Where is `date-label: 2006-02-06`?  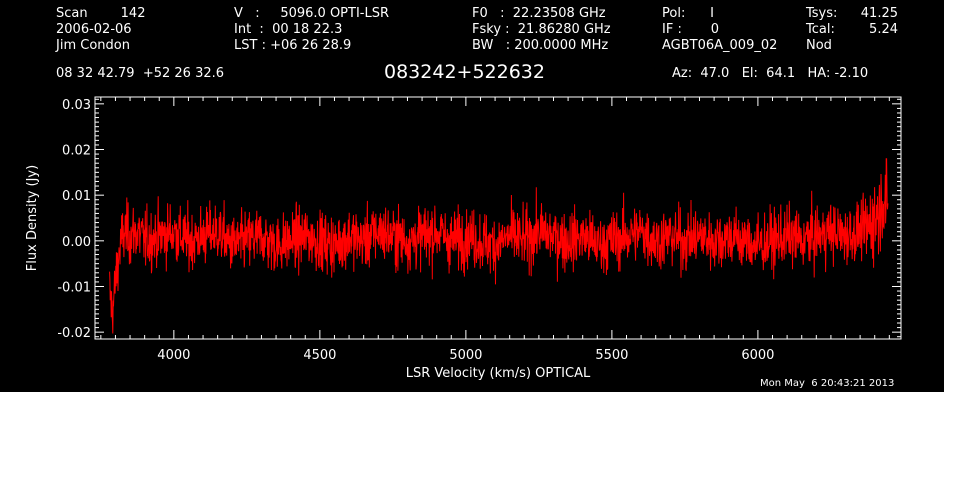 date-label: 2006-02-06 is located at coordinates (94, 29).